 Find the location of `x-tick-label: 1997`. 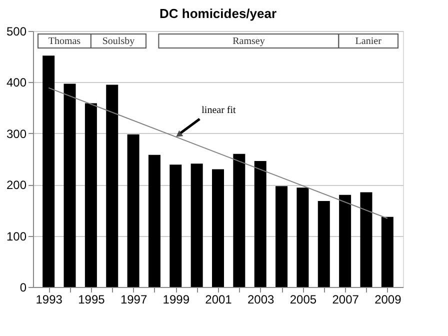

x-tick-label: 1997 is located at coordinates (134, 299).